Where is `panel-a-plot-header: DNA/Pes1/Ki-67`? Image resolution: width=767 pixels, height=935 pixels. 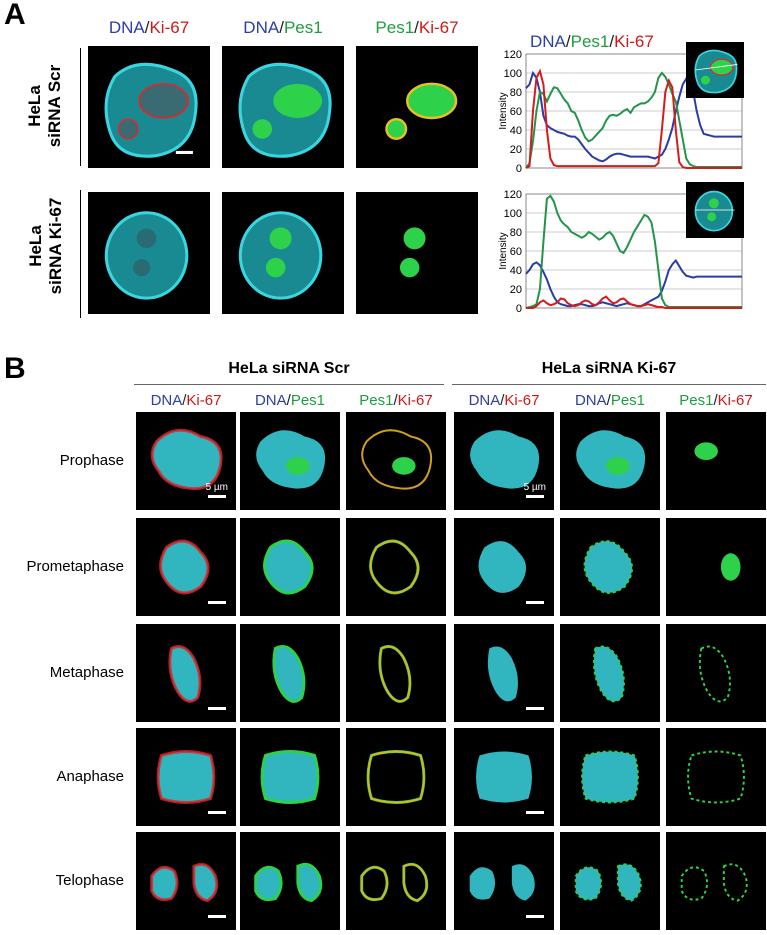 panel-a-plot-header: DNA/Pes1/Ki-67 is located at coordinates (592, 42).